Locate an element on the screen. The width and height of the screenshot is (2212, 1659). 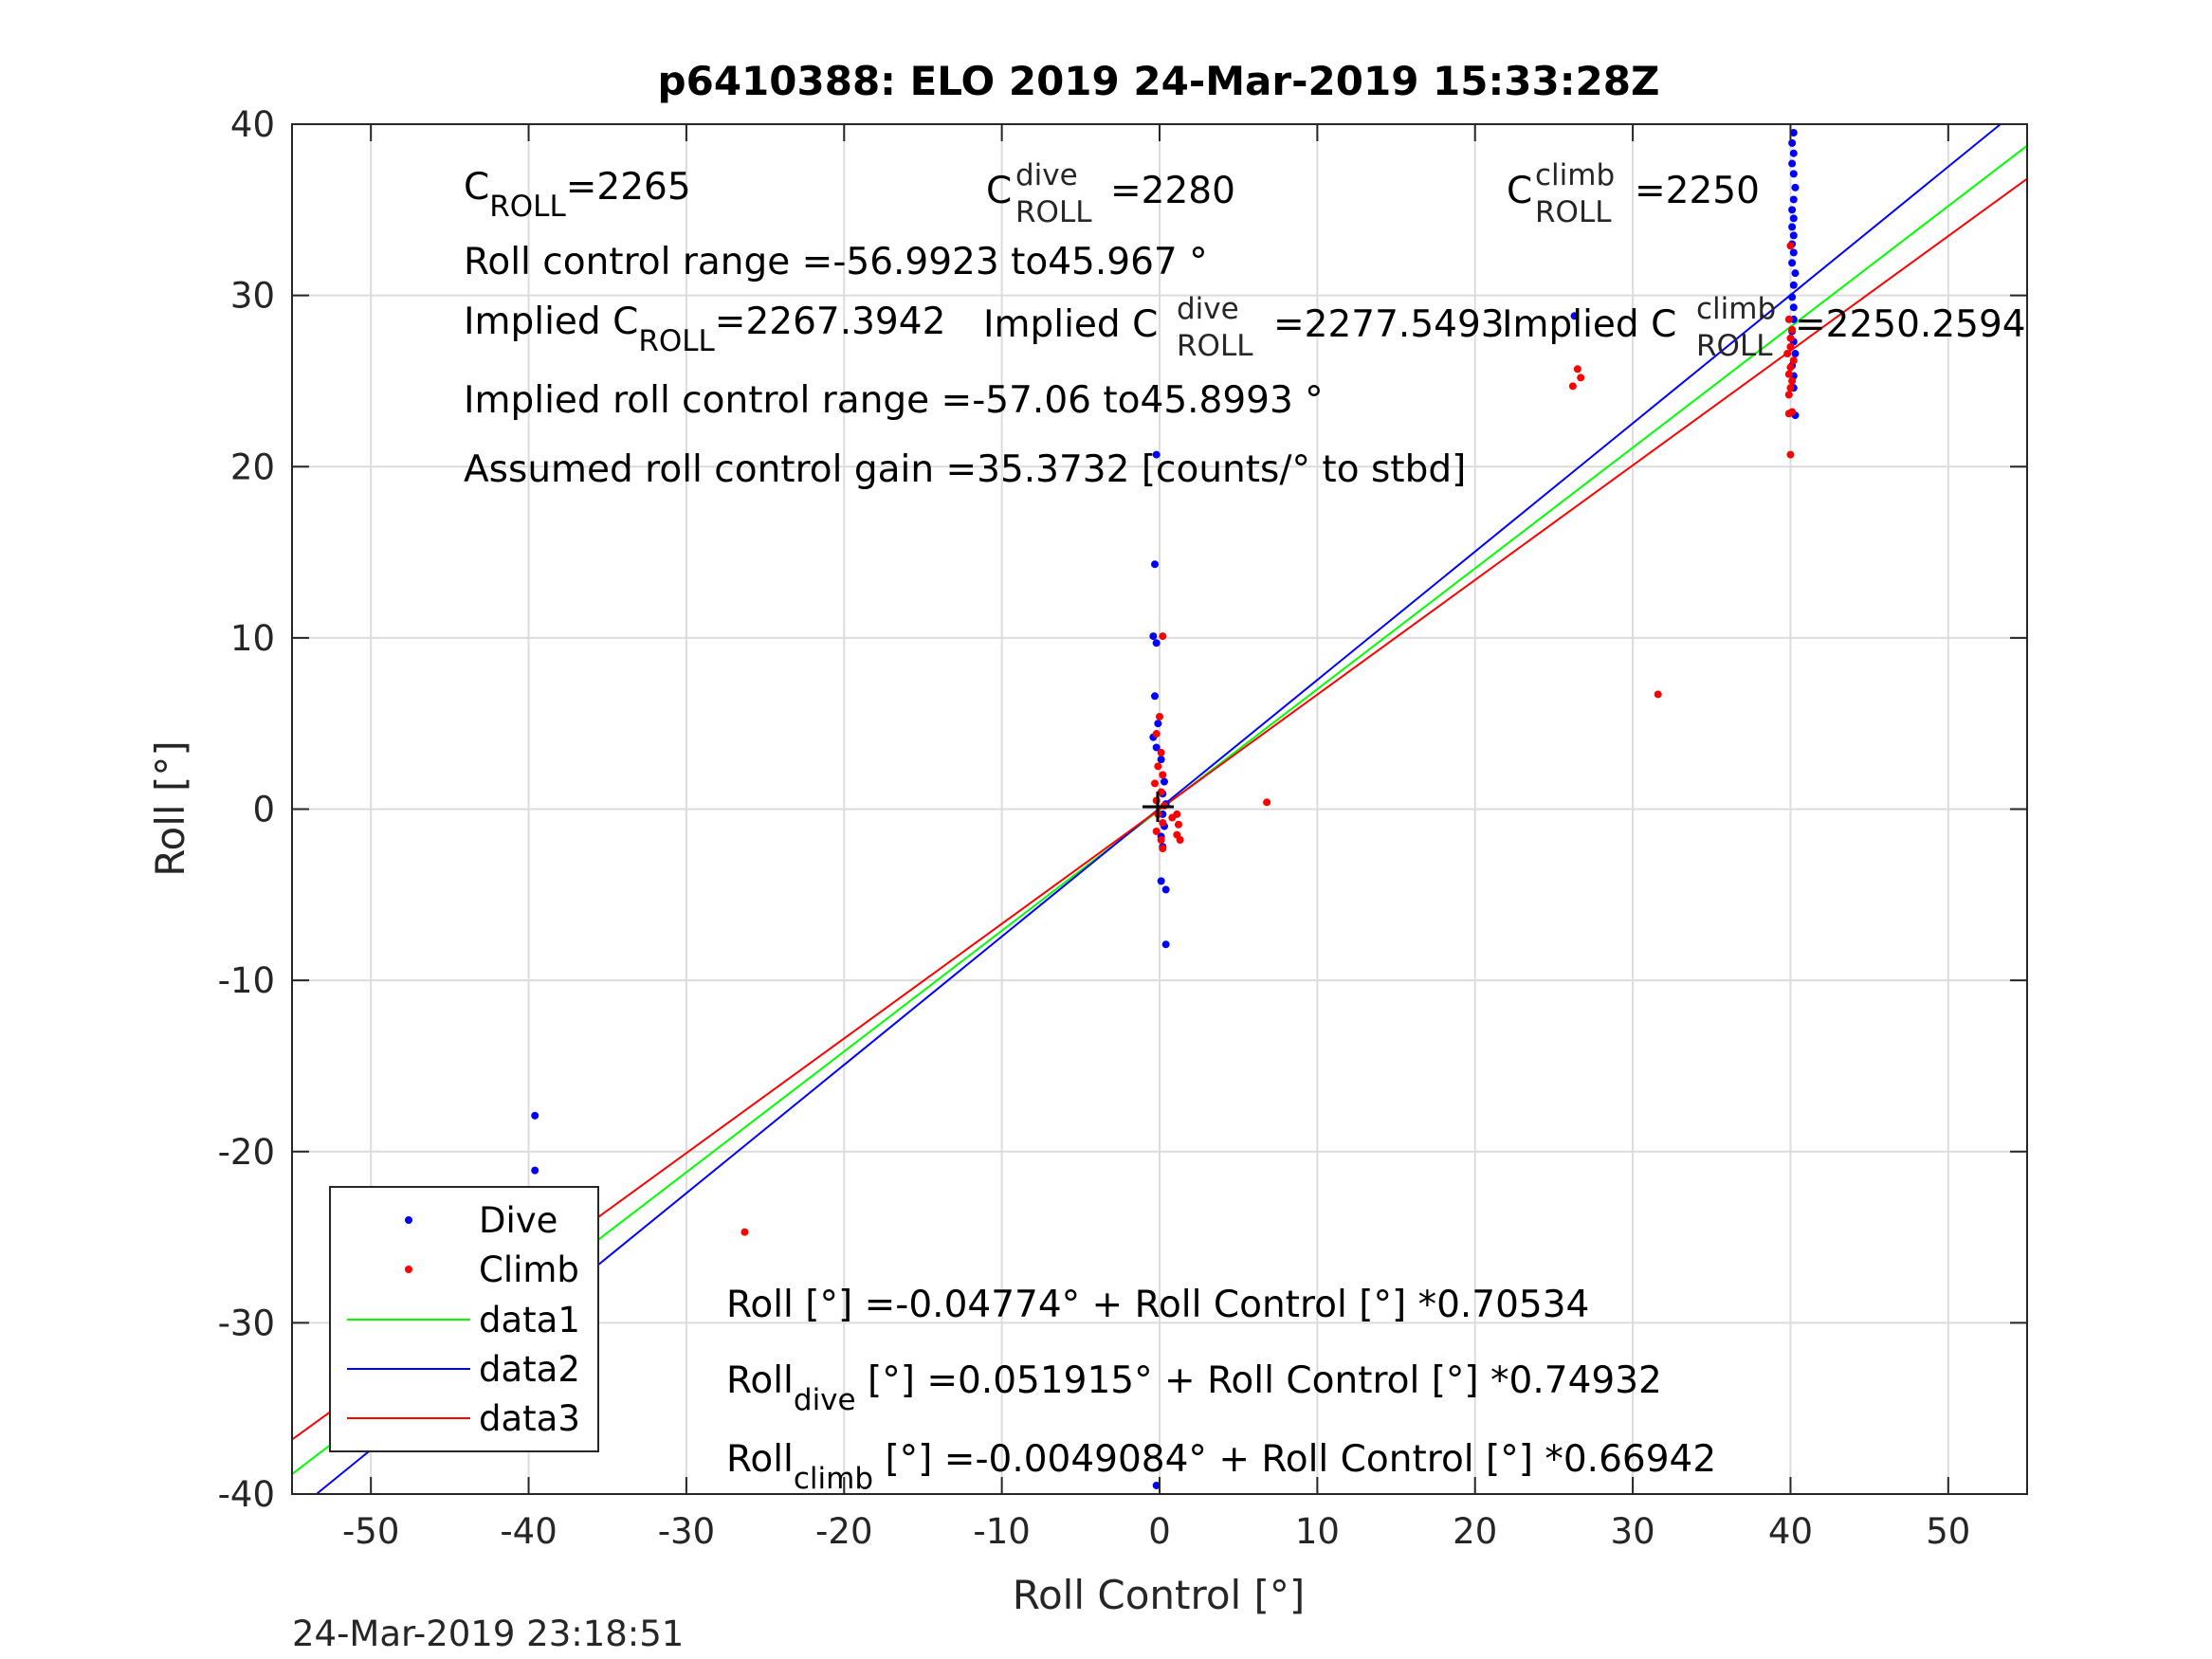
y-axis-label: Roll [°] is located at coordinates (170, 808).